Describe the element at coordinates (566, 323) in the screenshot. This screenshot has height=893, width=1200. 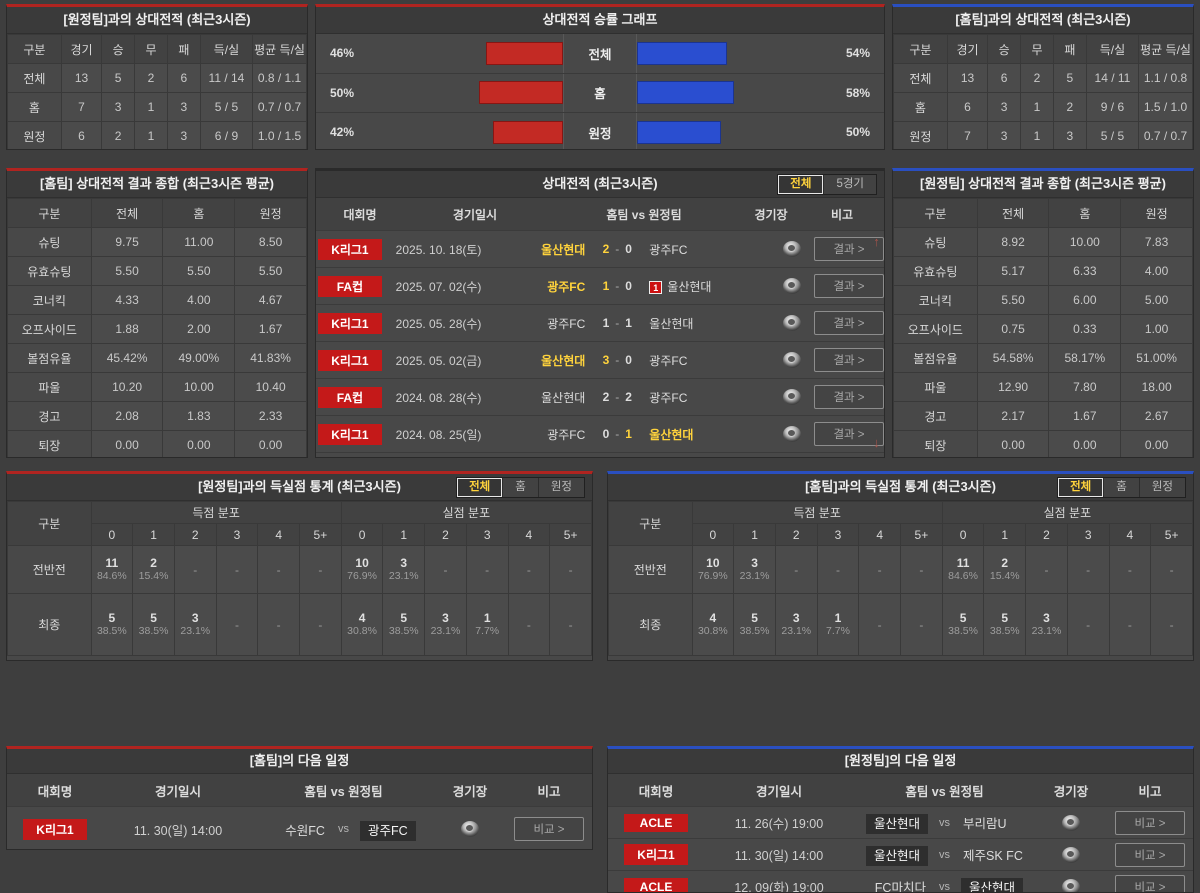
I see `home-team: 광주FC` at that location.